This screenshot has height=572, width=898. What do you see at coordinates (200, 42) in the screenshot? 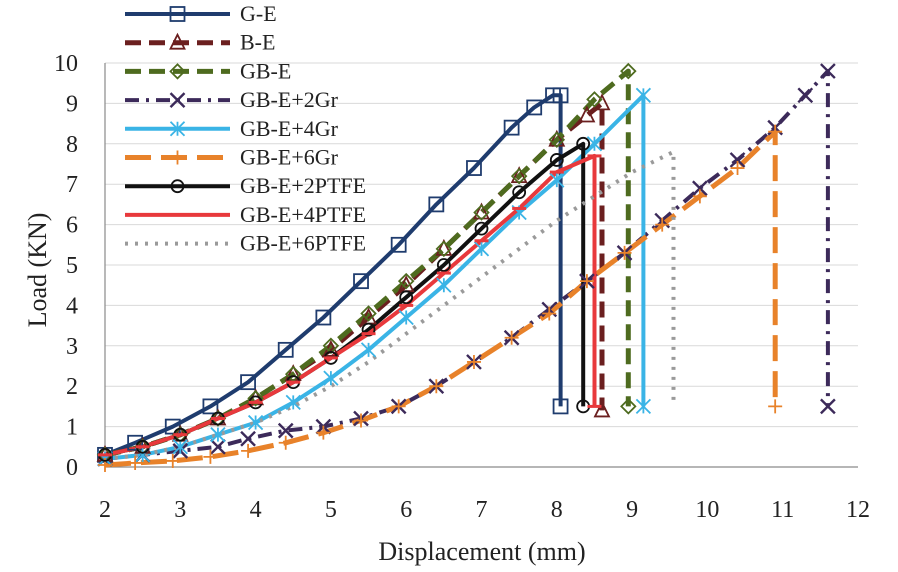
I see `legend-entry-b-e: B-E` at bounding box center [200, 42].